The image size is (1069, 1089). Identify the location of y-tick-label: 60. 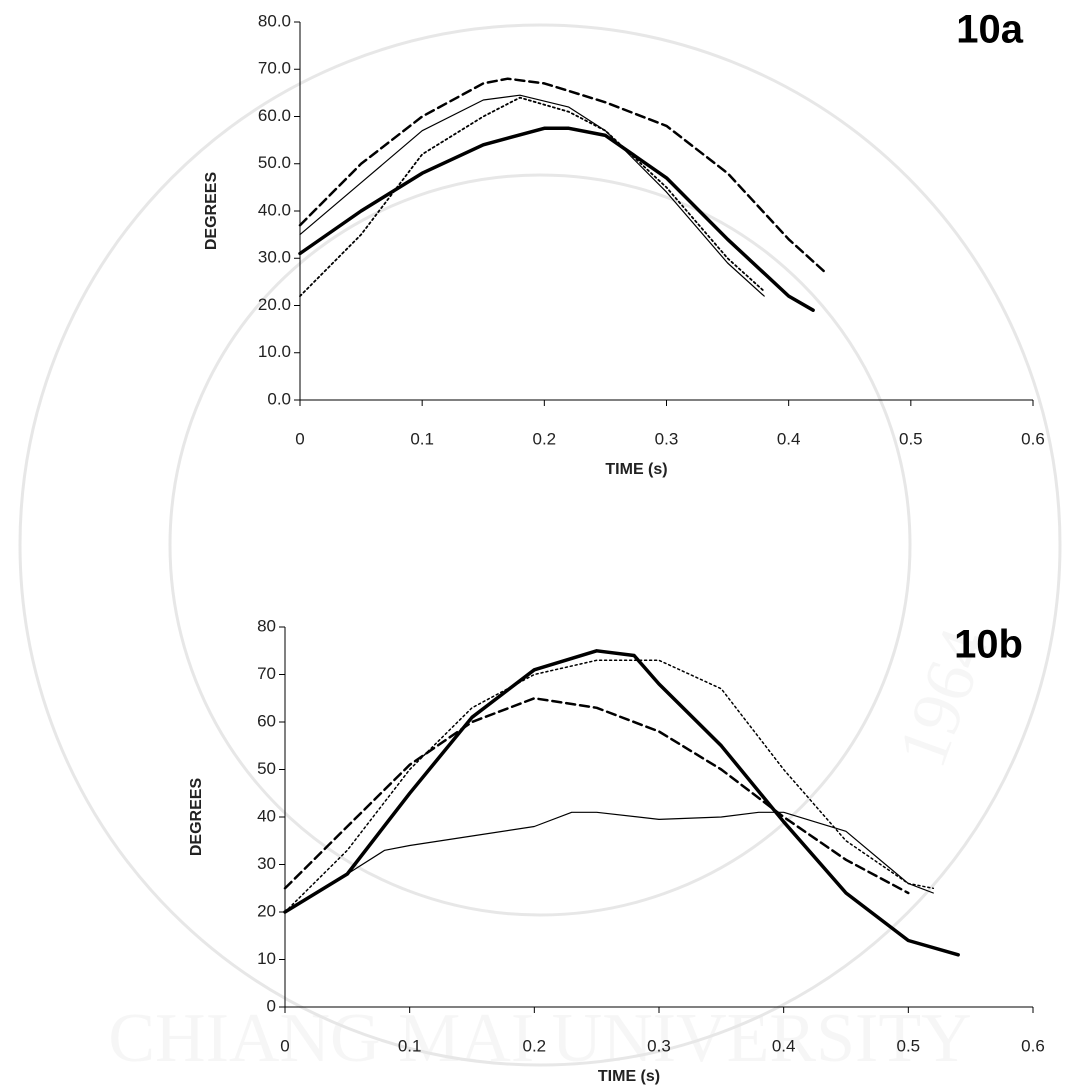
(266, 720).